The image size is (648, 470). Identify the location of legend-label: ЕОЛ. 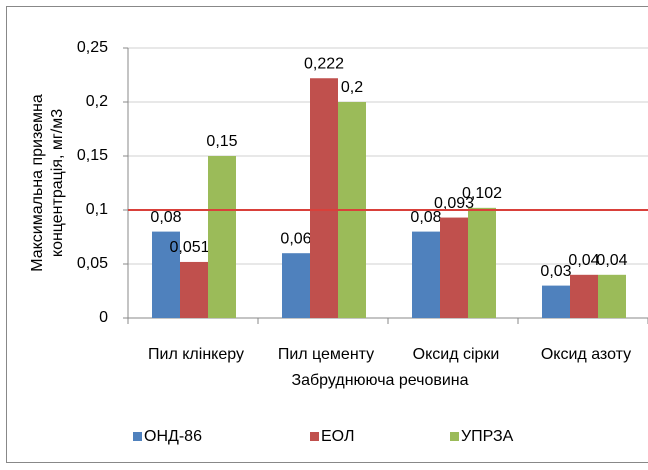
(337, 436).